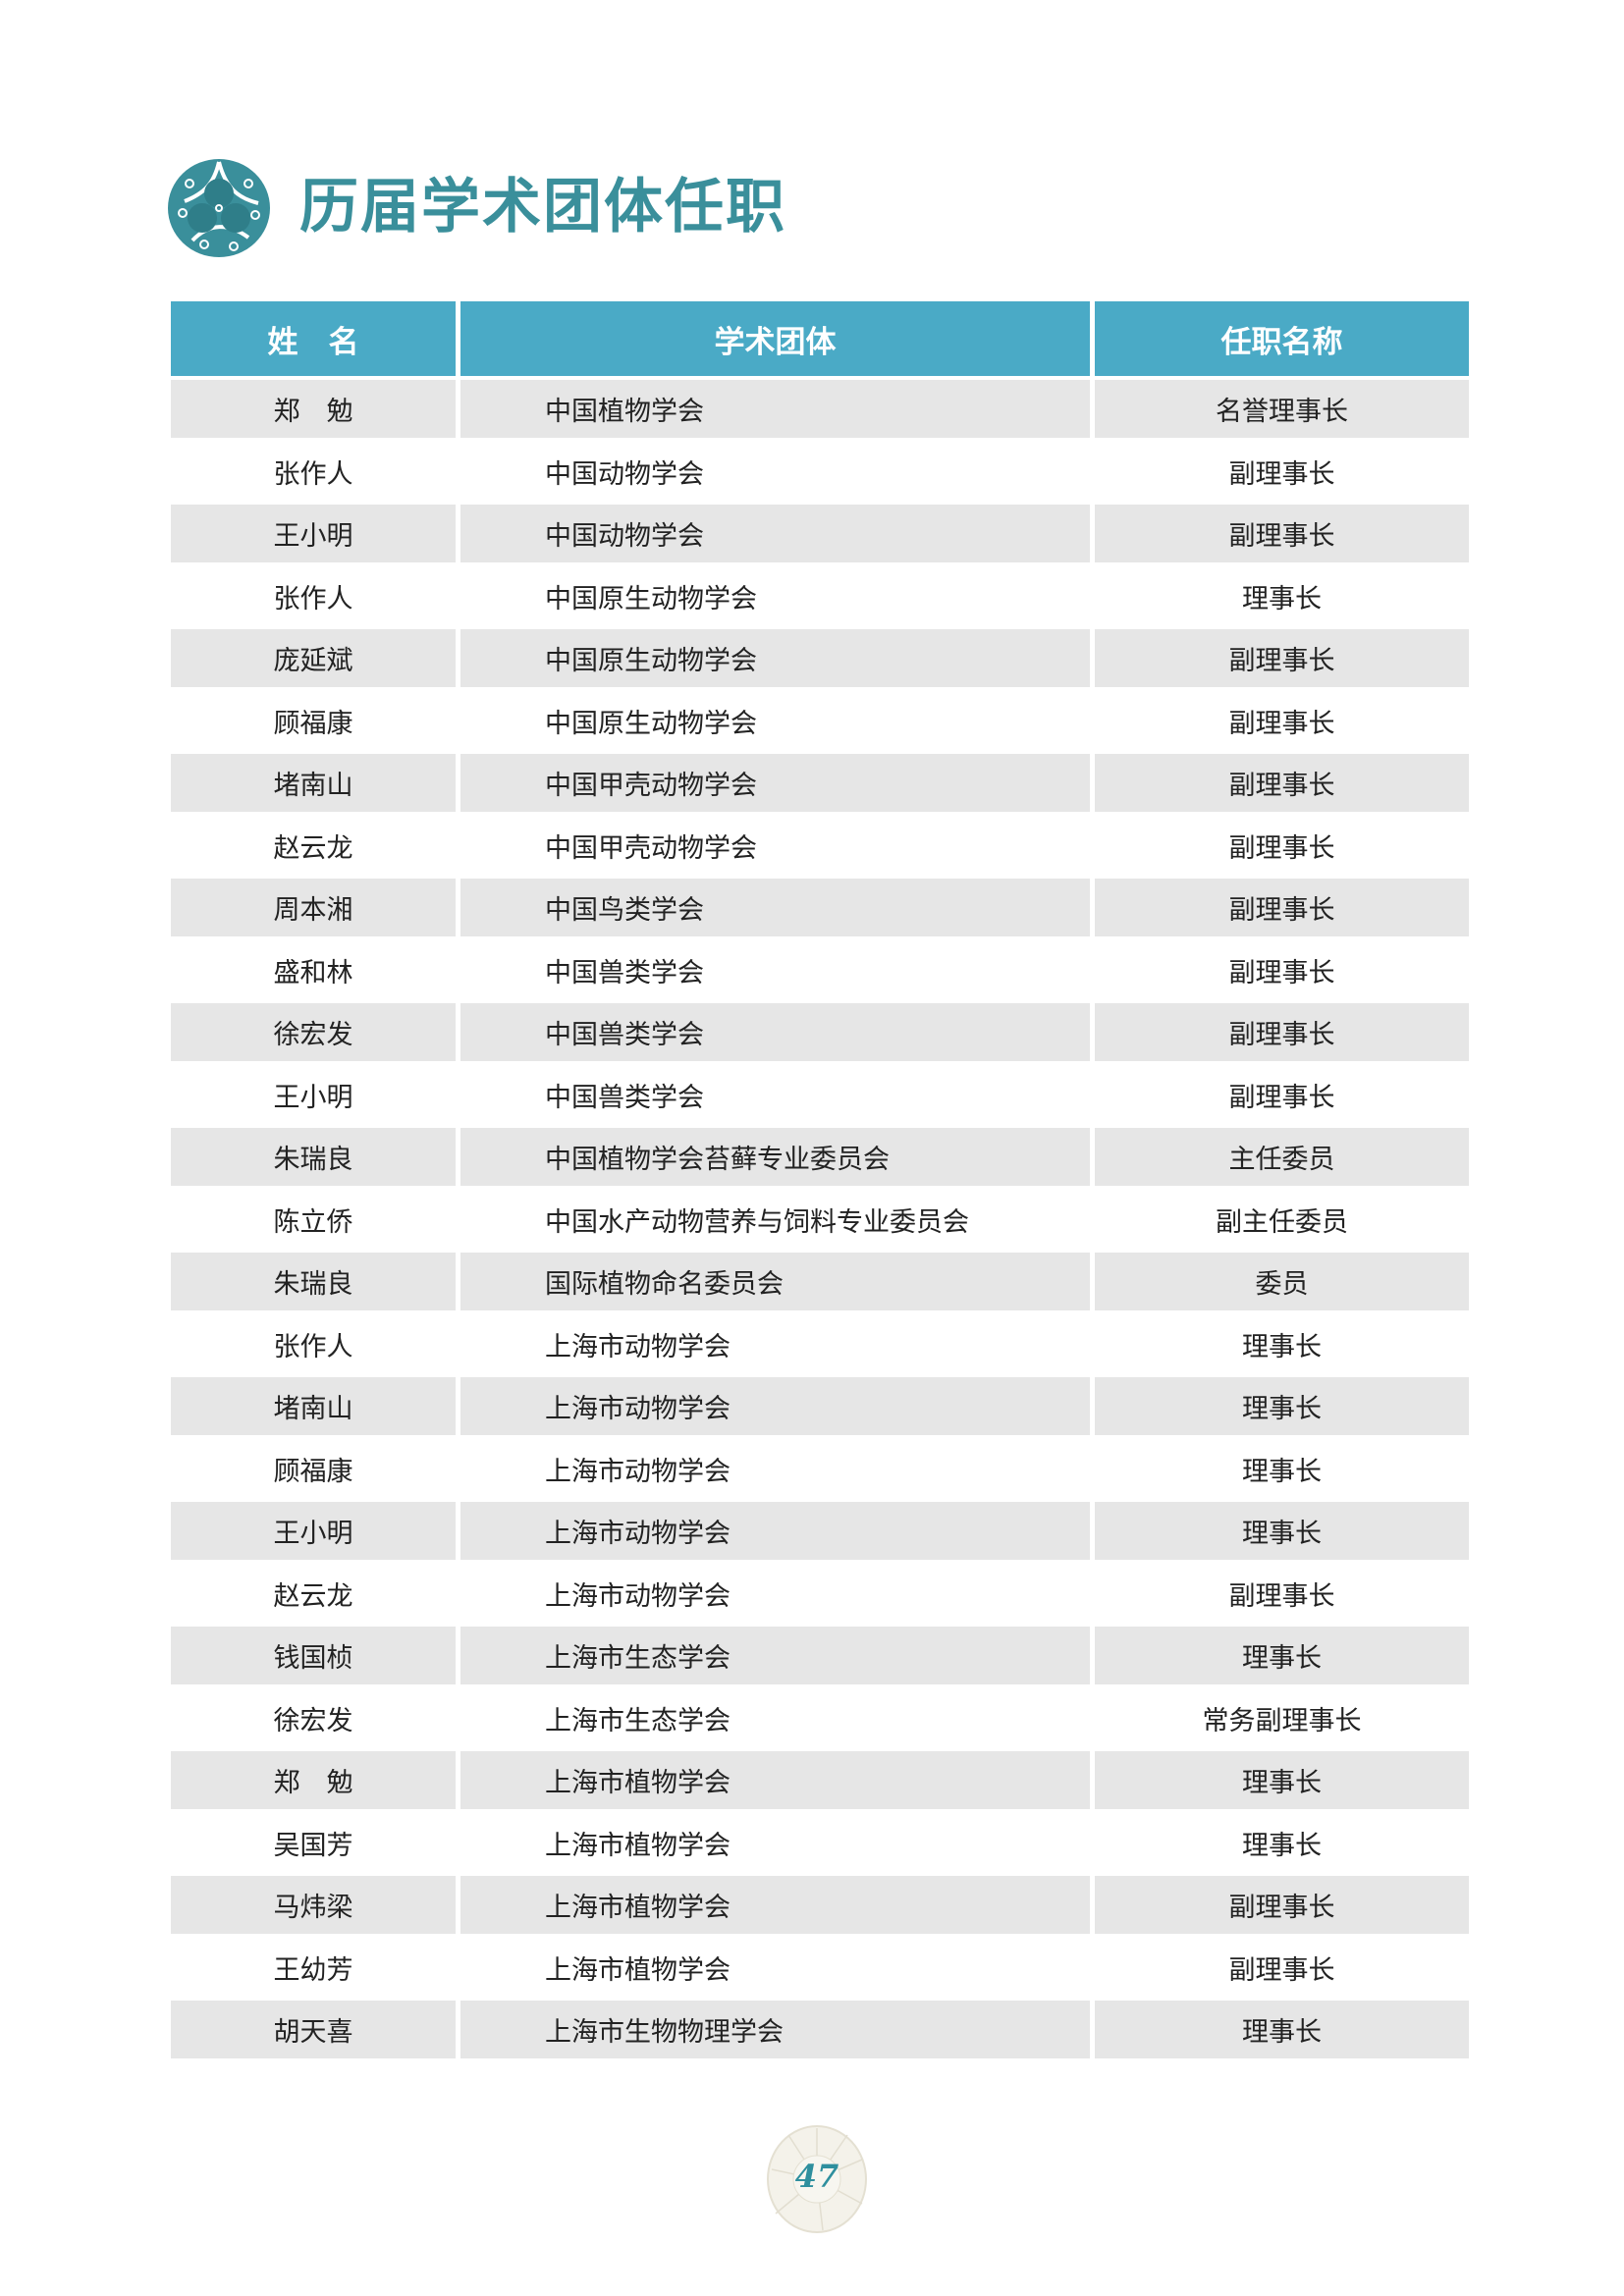 Image resolution: width=1624 pixels, height=2296 pixels. Describe the element at coordinates (1282, 1720) in the screenshot. I see `position-cell: 常务副理事长` at that location.